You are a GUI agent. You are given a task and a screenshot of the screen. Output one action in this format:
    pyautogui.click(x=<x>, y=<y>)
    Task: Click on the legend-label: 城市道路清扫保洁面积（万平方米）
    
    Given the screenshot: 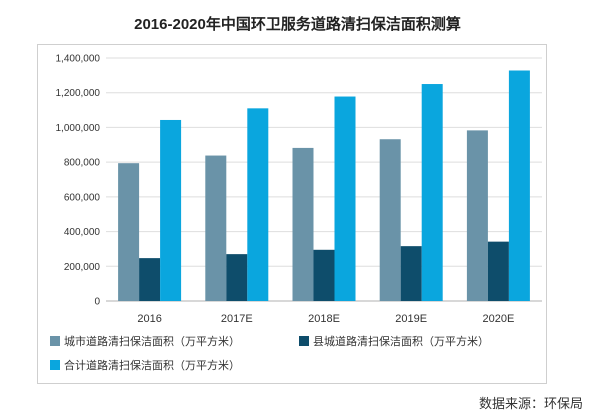 What is the action you would take?
    pyautogui.click(x=152, y=341)
    